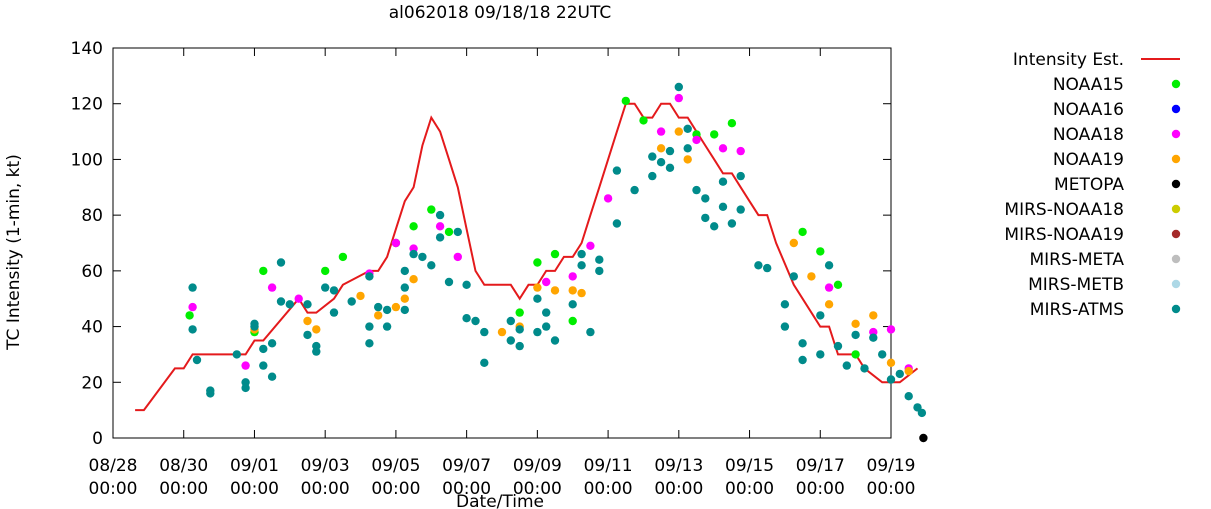  Describe the element at coordinates (113, 466) in the screenshot. I see `x-tick-label-date: 08/28` at that location.